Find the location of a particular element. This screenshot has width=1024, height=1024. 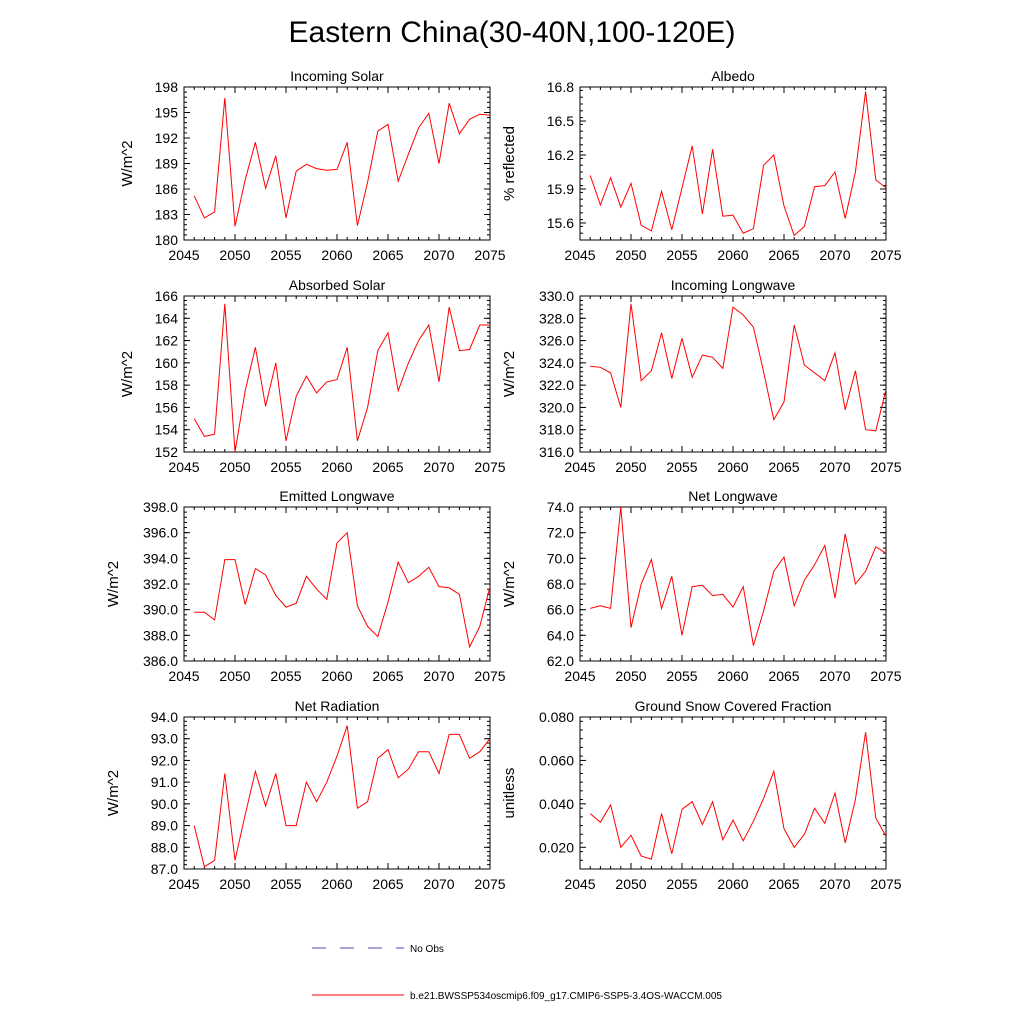

y-tick-label: 322.0 is located at coordinates (556, 385).